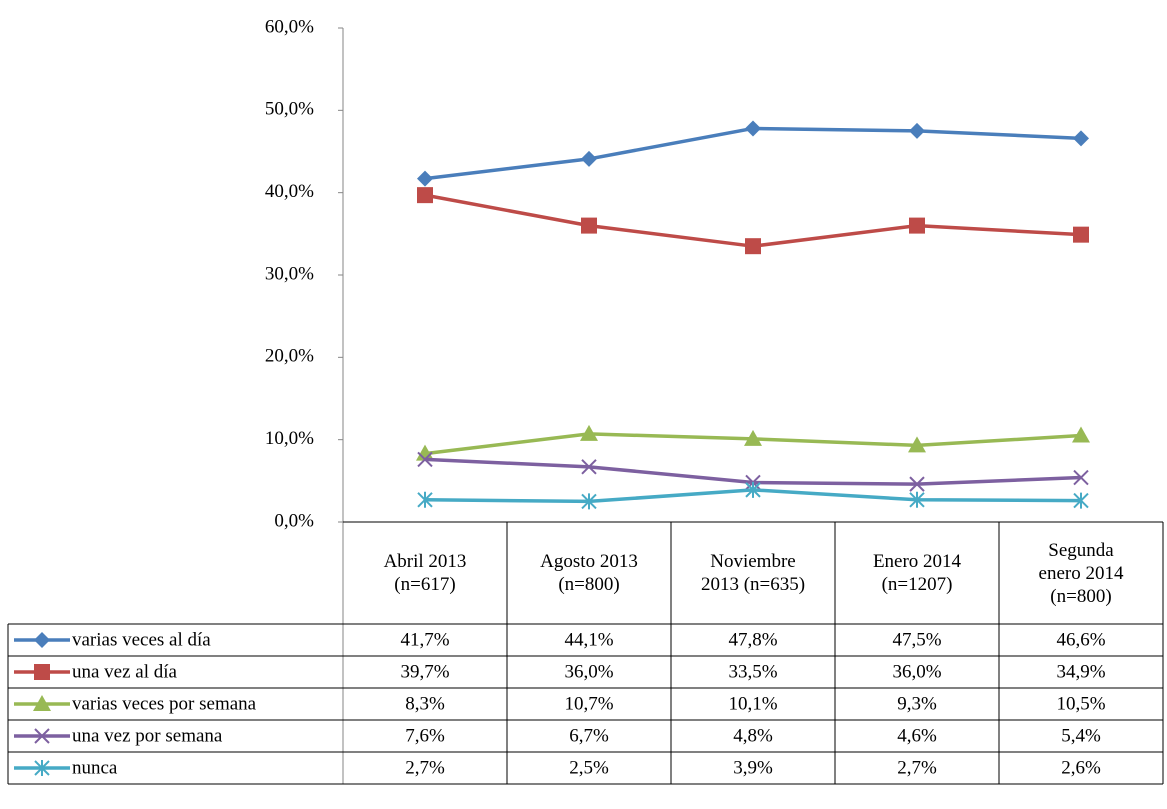  I want to click on data-label: 33,5%, so click(752, 671).